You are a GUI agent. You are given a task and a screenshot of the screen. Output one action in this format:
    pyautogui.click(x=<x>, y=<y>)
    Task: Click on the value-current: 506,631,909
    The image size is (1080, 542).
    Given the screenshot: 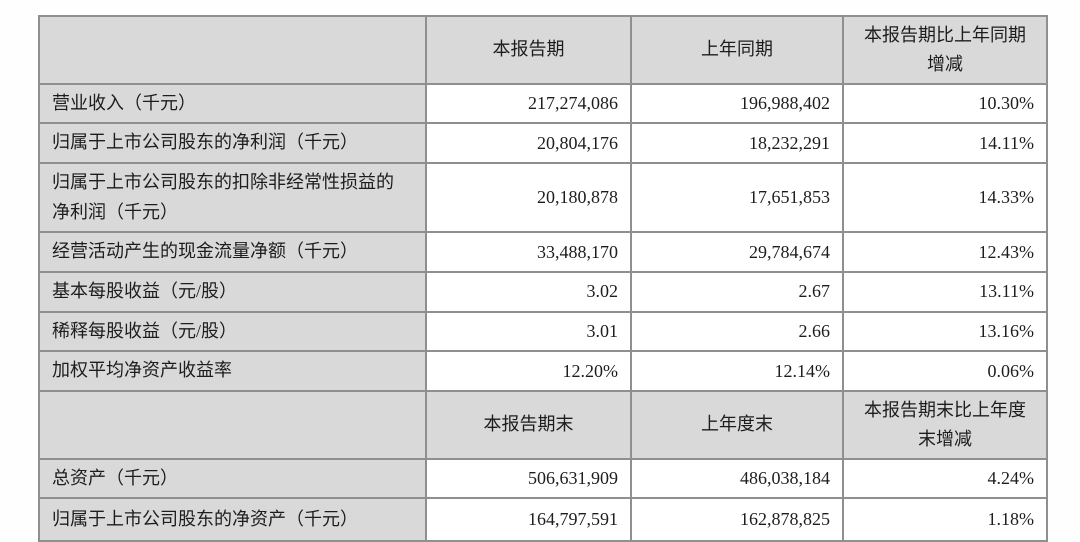 What is the action you would take?
    pyautogui.click(x=528, y=478)
    